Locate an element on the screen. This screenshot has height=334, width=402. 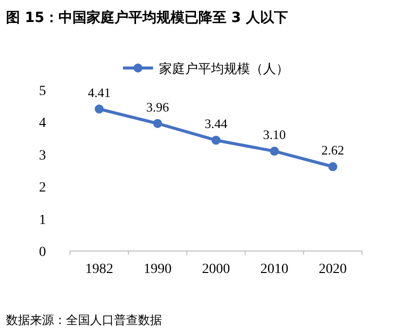
data-label: 2.62 is located at coordinates (332, 150).